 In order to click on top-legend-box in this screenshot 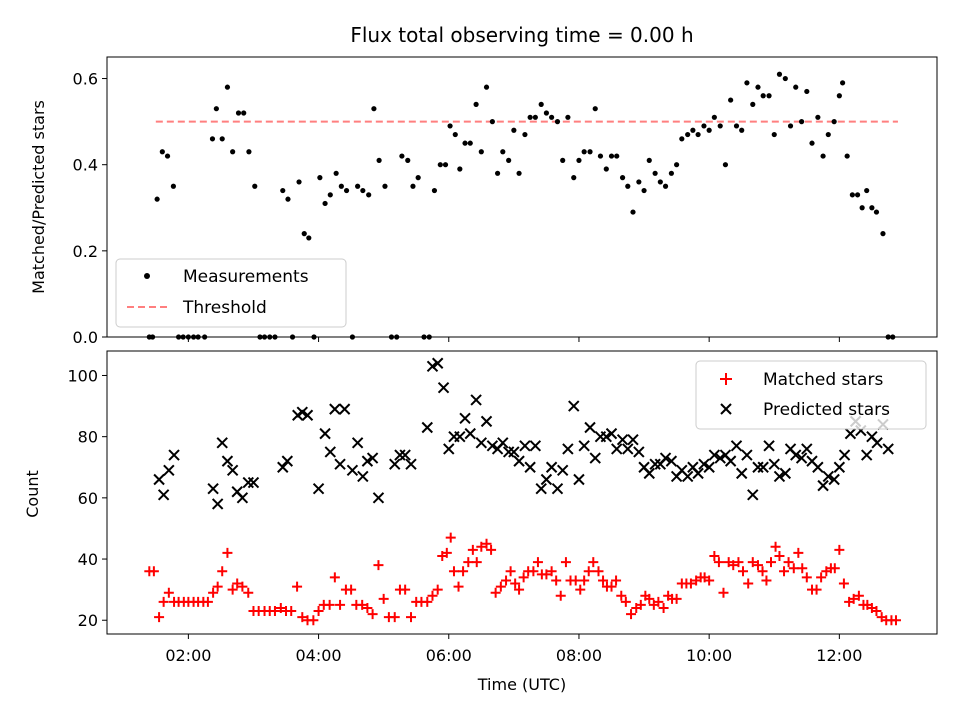, I will do `click(231, 293)`.